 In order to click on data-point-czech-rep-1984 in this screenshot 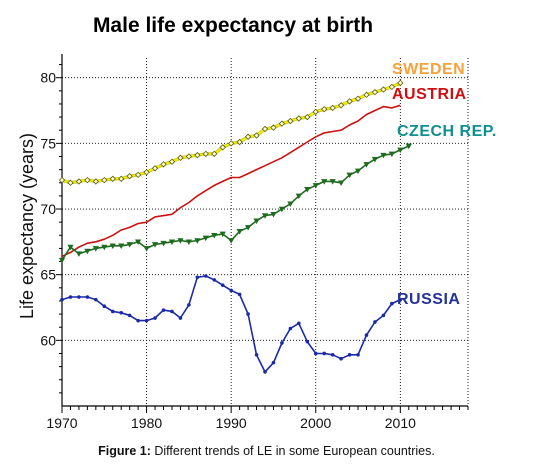, I will do `click(180, 241)`.